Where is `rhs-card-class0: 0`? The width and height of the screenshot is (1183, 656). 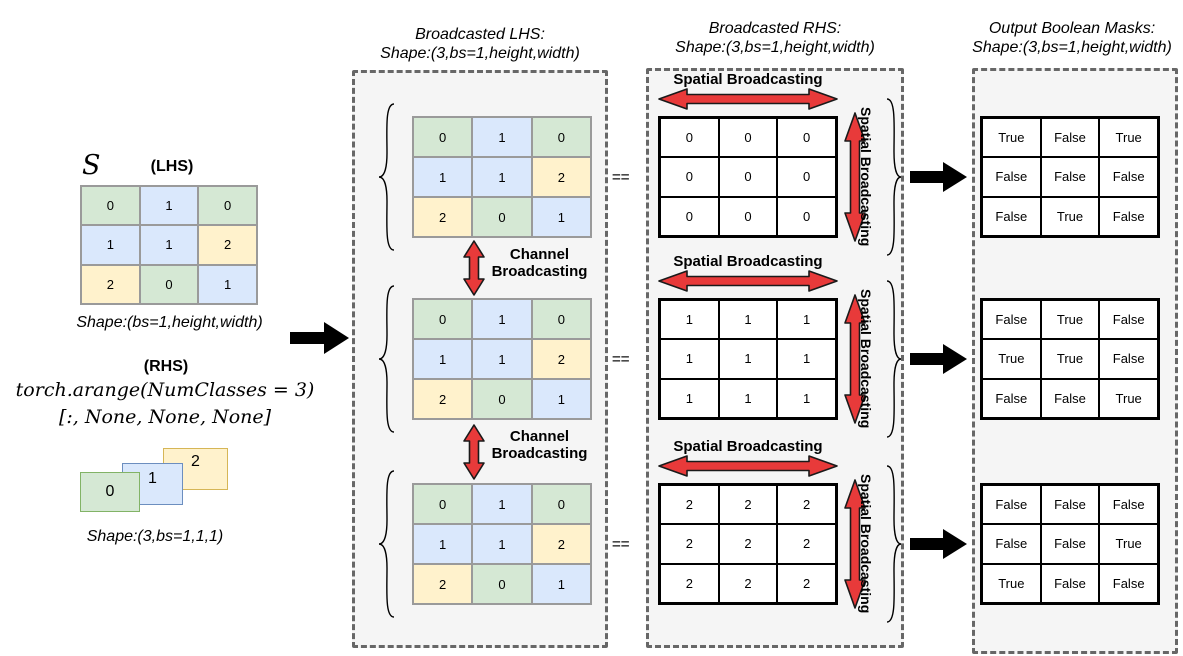
rhs-card-class0: 0 is located at coordinates (110, 492).